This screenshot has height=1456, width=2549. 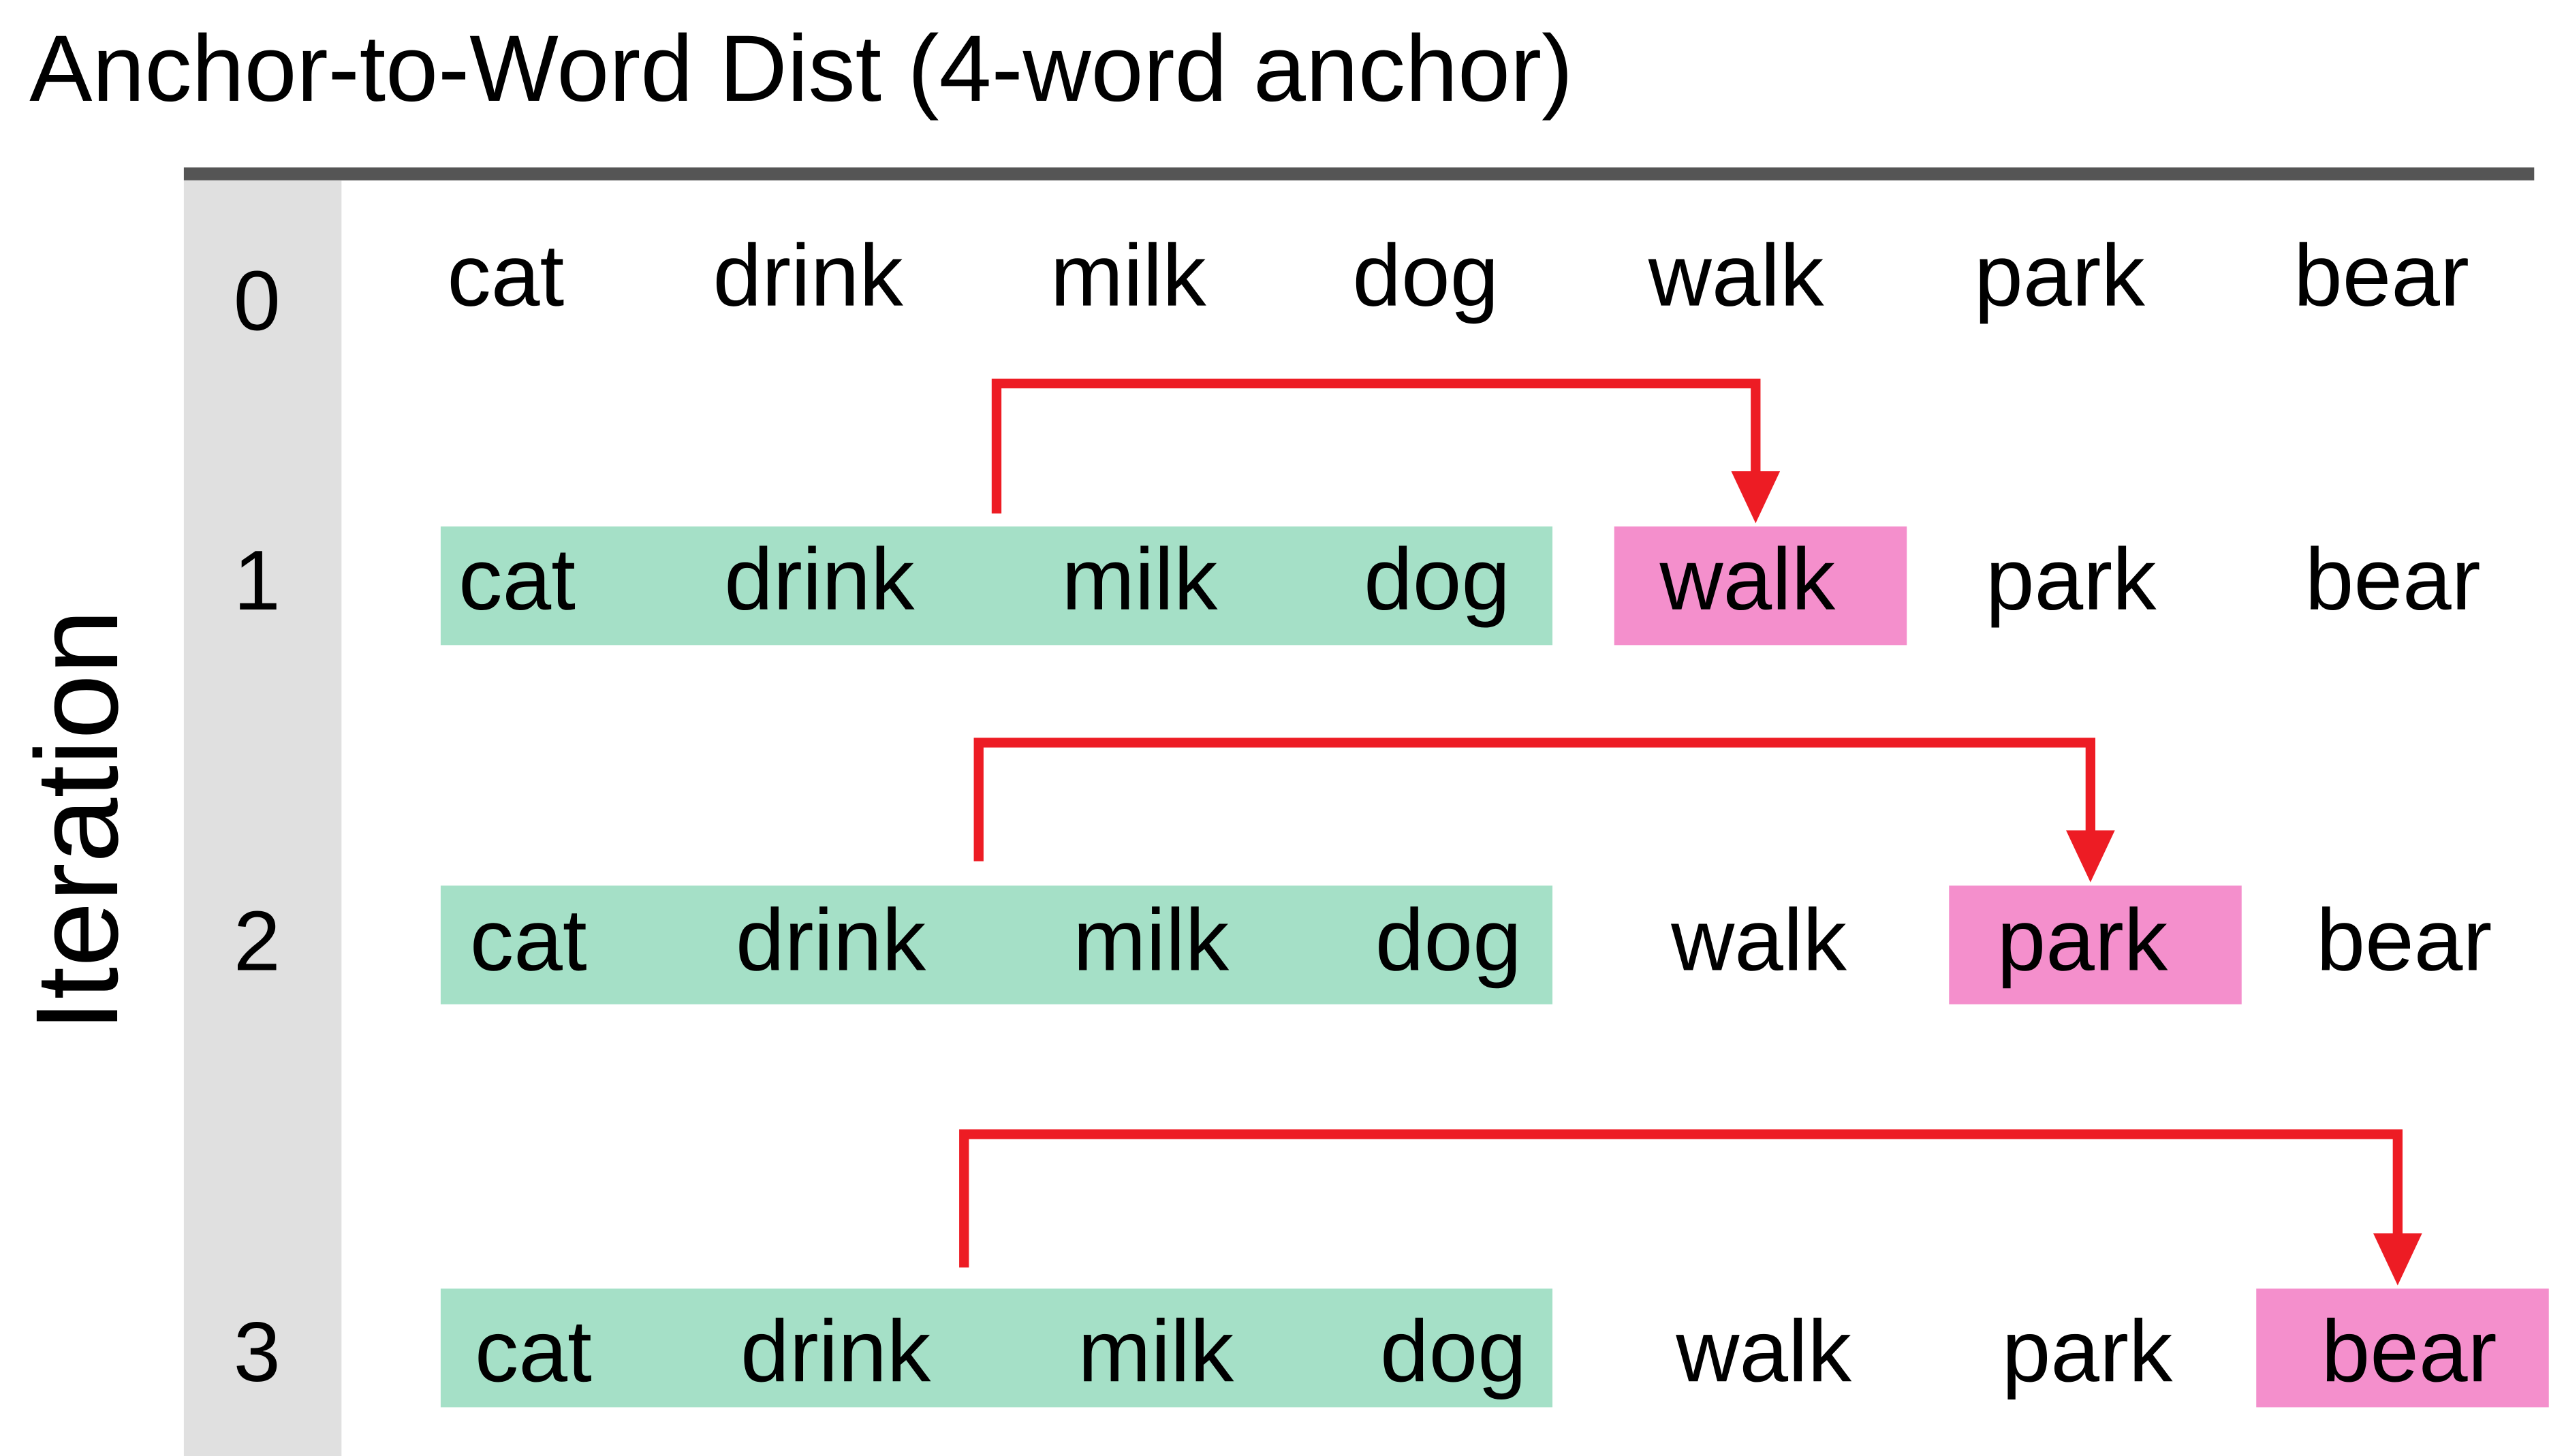 I want to click on y-axis-label: Iteration, so click(x=77, y=821).